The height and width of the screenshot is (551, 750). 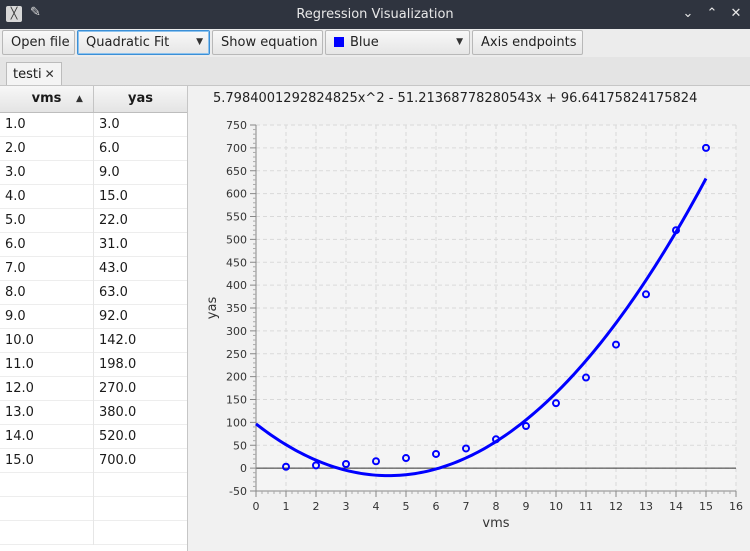 I want to click on cell-vms: 12.0, so click(x=47, y=389).